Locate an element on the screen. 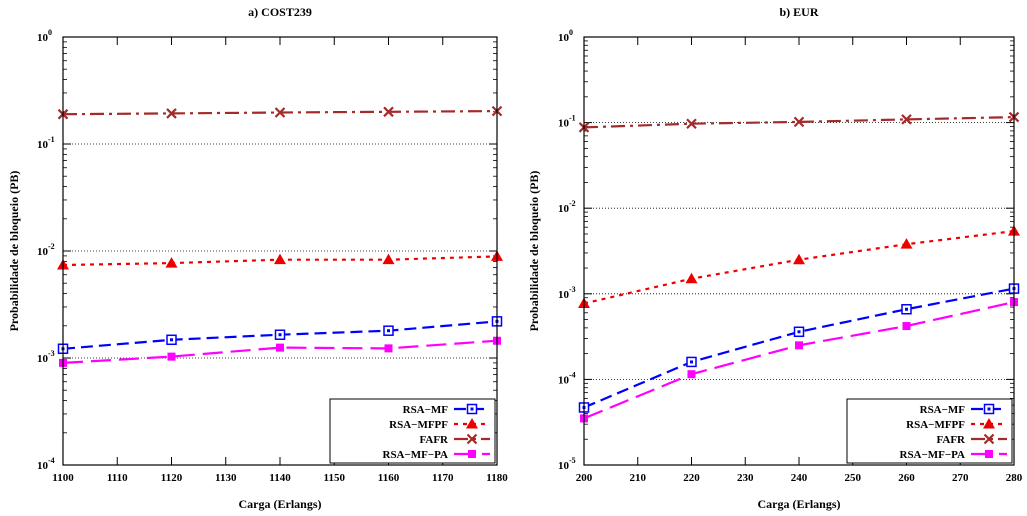 This screenshot has width=1027, height=516. chart-title: b) EUR is located at coordinates (798, 12).